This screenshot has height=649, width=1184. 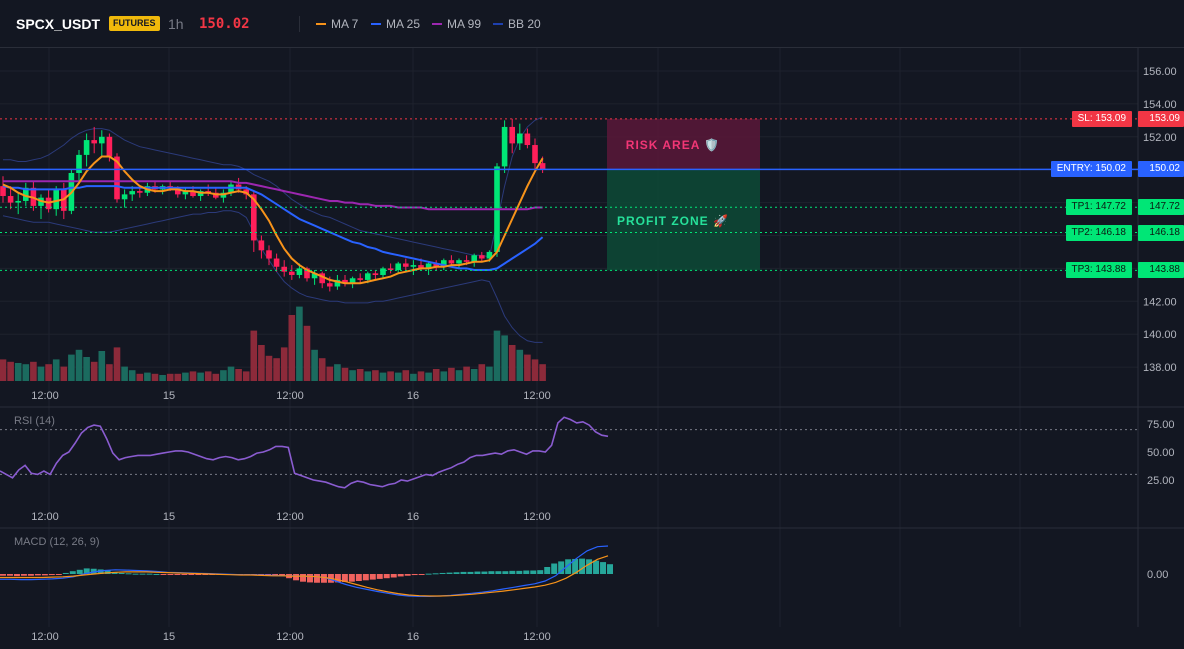 I want to click on tp1-label-tag: TP1: 147.72, so click(x=1098, y=207).